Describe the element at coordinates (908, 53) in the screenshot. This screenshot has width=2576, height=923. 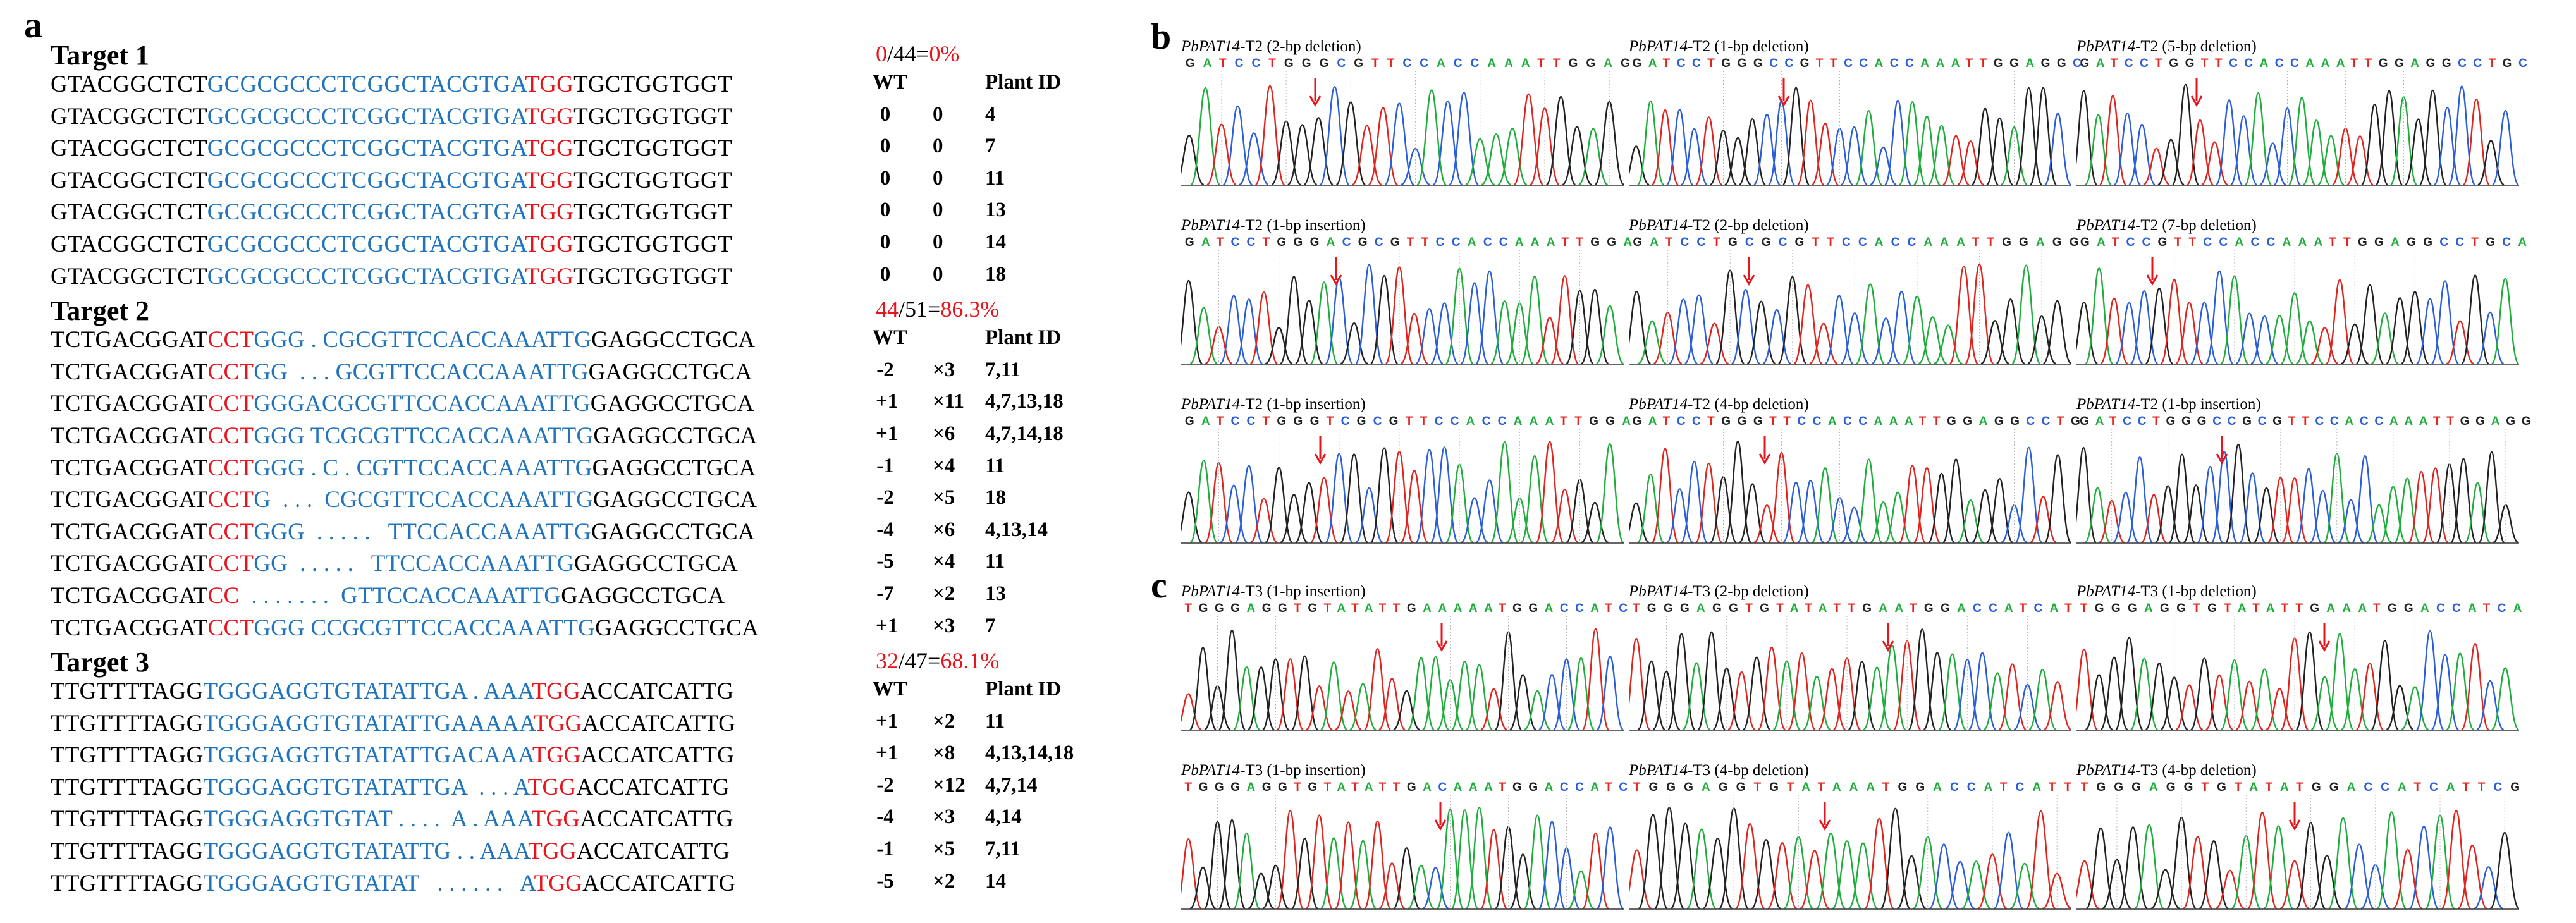
I see `mutation-rate-total: /44=` at that location.